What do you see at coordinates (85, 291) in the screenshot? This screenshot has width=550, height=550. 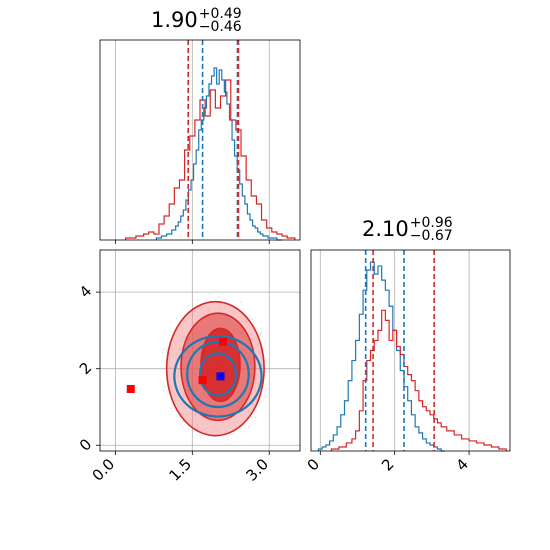 I see `y-tick-label: 4` at bounding box center [85, 291].